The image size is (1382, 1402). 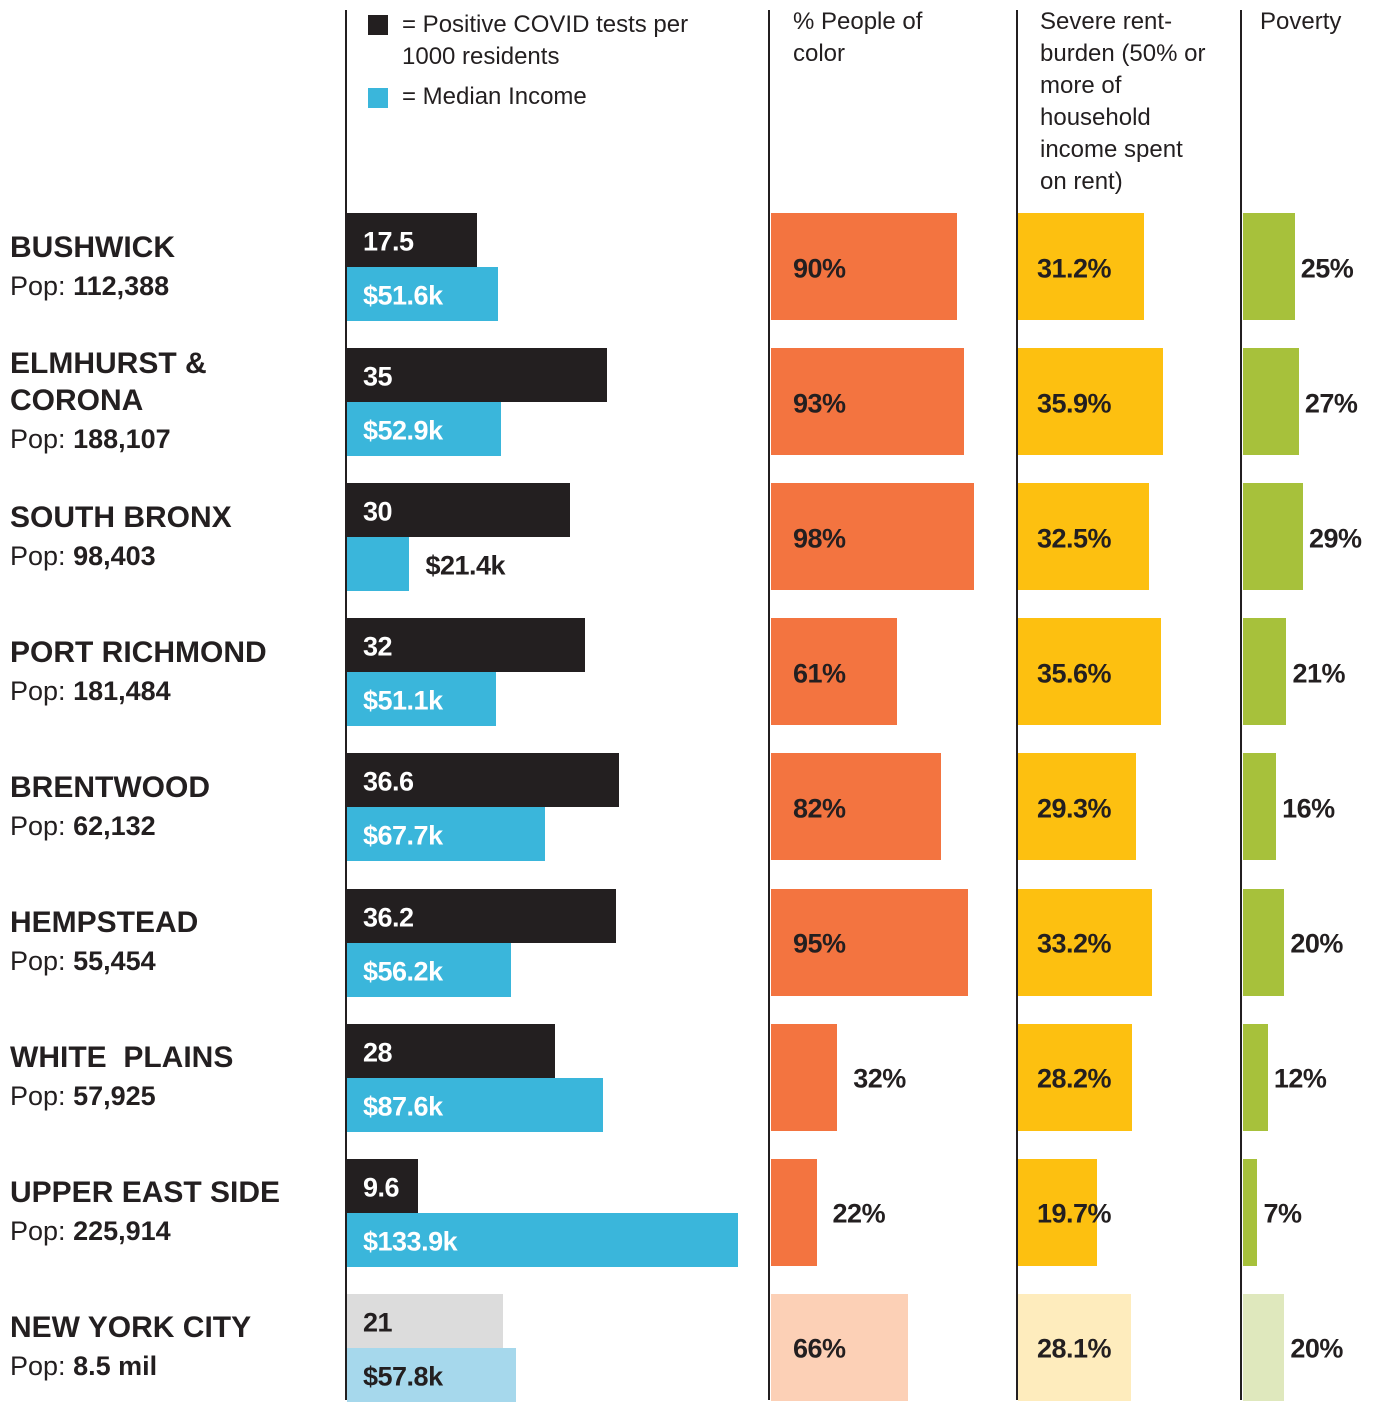 I want to click on value-label: 32%, so click(x=879, y=1078).